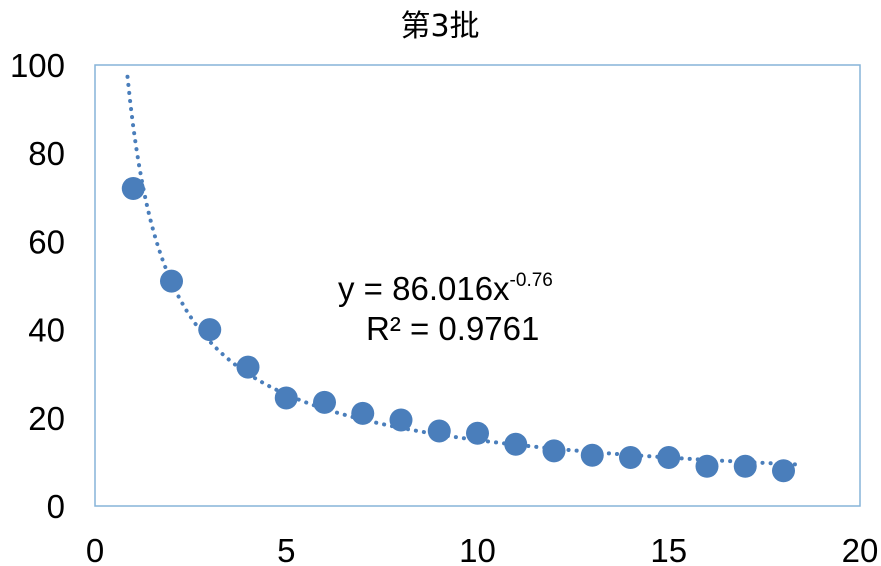  Describe the element at coordinates (286, 549) in the screenshot. I see `x-tick-label: 5` at that location.